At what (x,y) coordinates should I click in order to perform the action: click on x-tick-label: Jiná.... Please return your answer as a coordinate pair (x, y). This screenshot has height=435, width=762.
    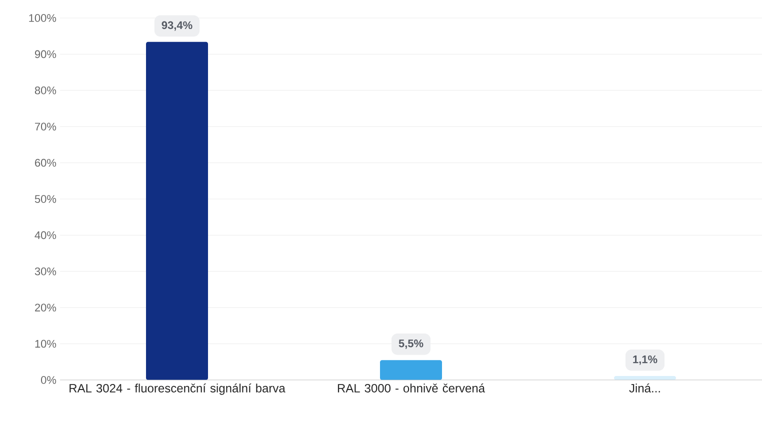
    Looking at the image, I should click on (644, 388).